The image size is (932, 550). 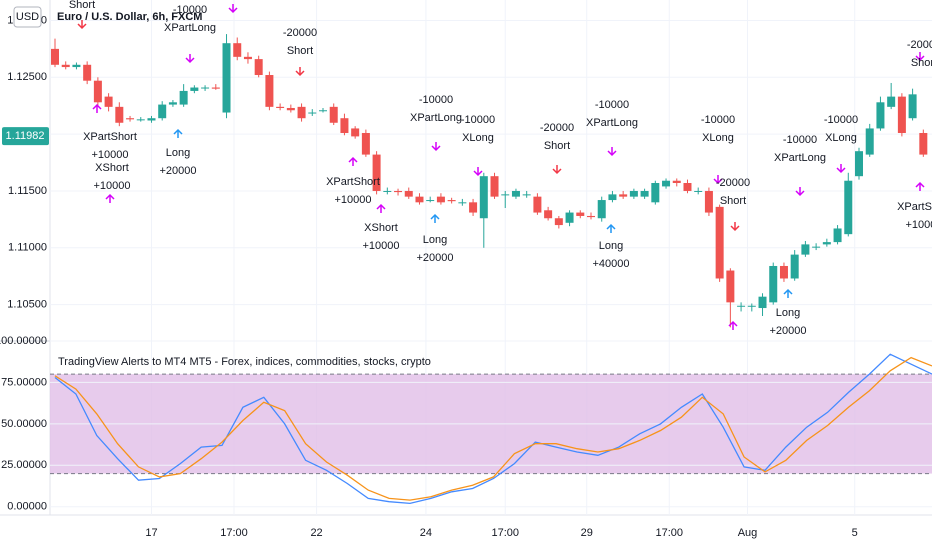 What do you see at coordinates (27, 191) in the screenshot?
I see `y-tick-label: 1.11500` at bounding box center [27, 191].